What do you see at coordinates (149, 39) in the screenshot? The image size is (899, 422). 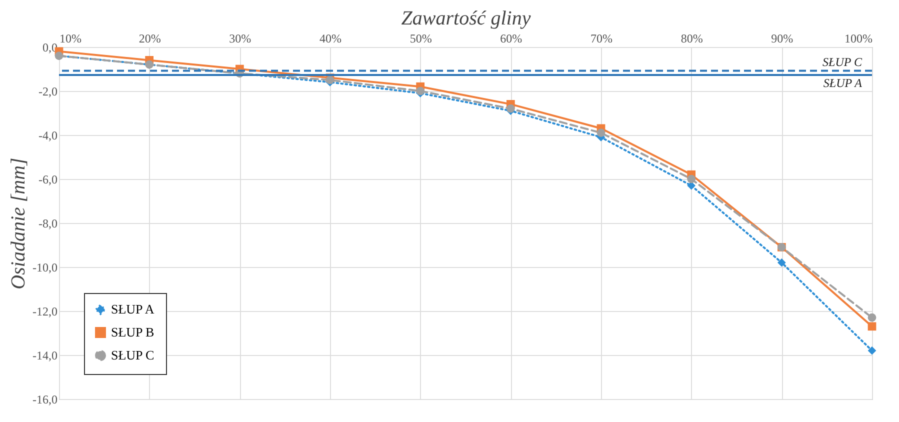 I see `x-tick-label: 20%` at bounding box center [149, 39].